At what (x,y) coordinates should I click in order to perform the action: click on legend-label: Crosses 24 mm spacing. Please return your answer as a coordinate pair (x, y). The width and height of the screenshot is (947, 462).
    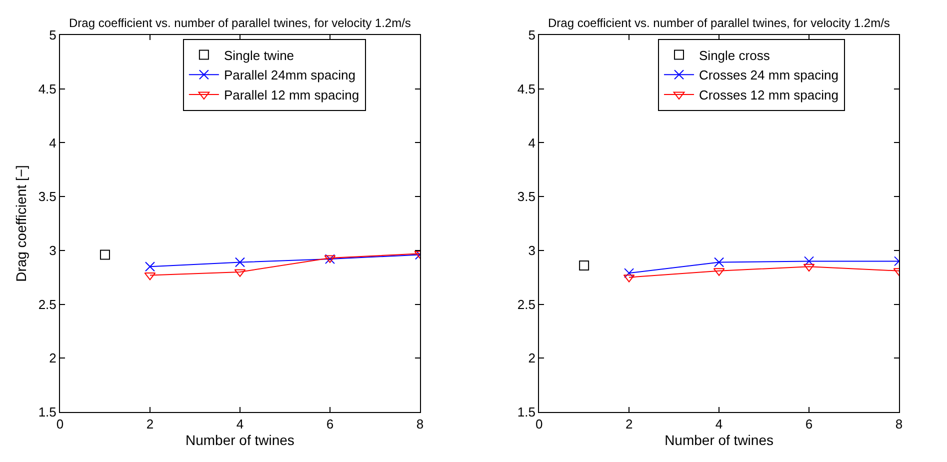
    Looking at the image, I should click on (768, 75).